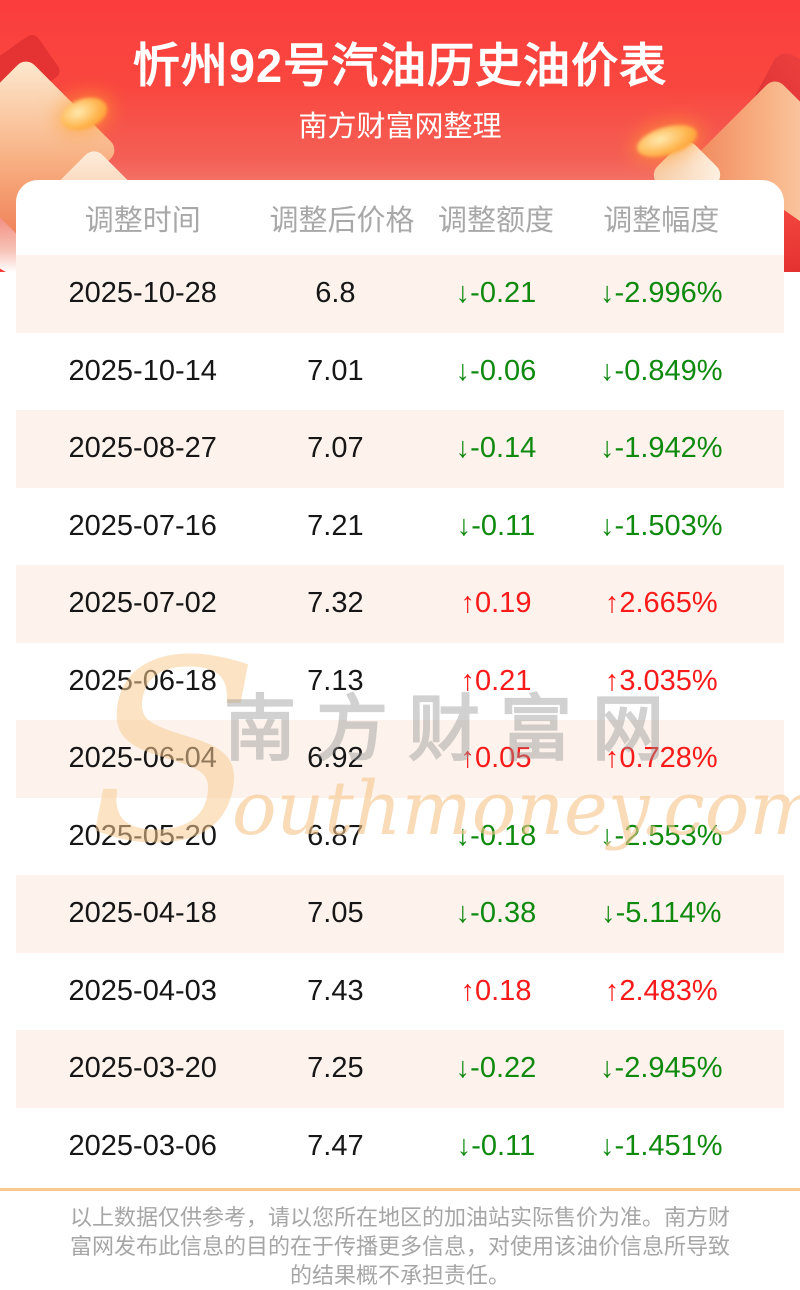  What do you see at coordinates (142, 448) in the screenshot?
I see `row-date: 2025-08-27` at bounding box center [142, 448].